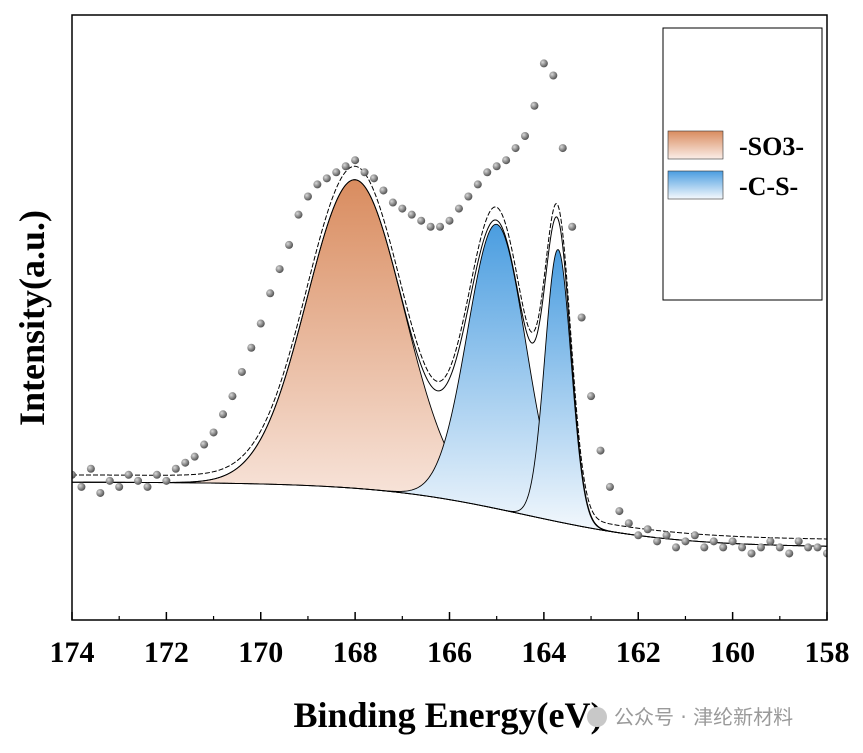 This screenshot has width=863, height=753. What do you see at coordinates (695, 145) in the screenshot?
I see `legend-swatch-so3` at bounding box center [695, 145].